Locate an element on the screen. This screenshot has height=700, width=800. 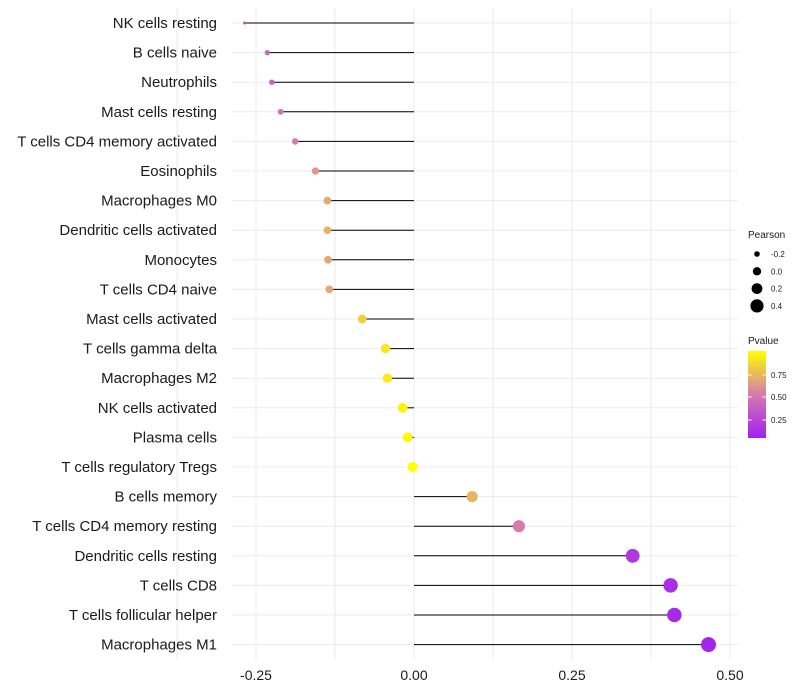
x-tick-label: -0.25 is located at coordinates (256, 675).